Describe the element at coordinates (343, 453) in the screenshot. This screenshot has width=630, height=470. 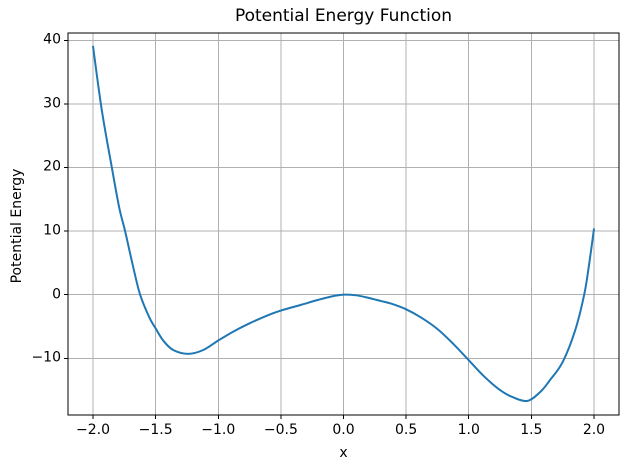
I see `x-axis-label: x` at that location.